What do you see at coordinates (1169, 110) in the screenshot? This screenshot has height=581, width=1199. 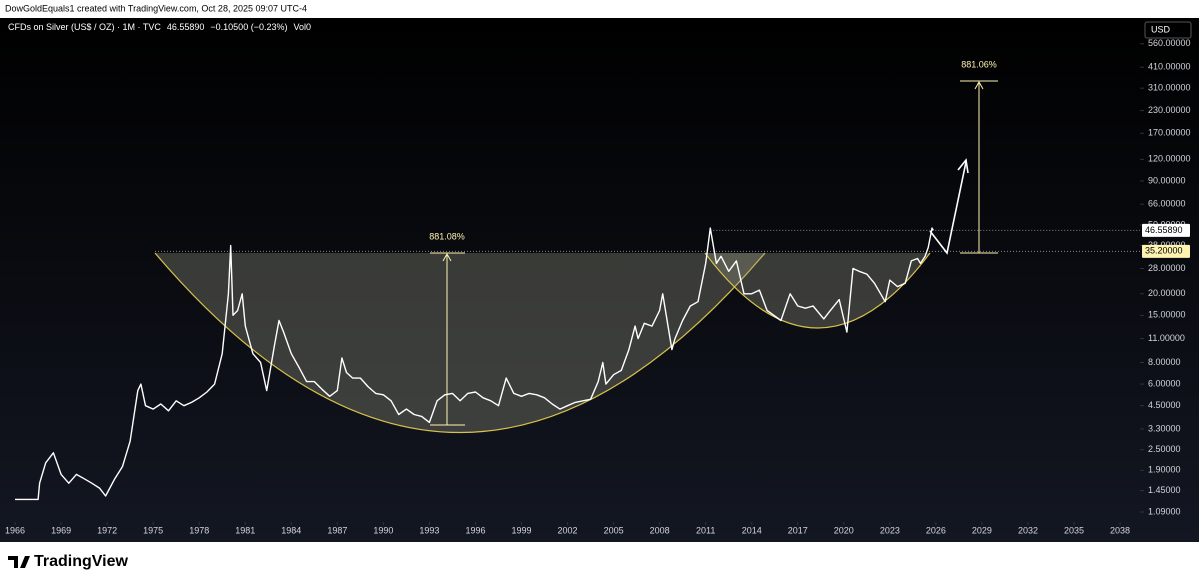 I see `y-tick-label: 230.00000` at bounding box center [1169, 110].